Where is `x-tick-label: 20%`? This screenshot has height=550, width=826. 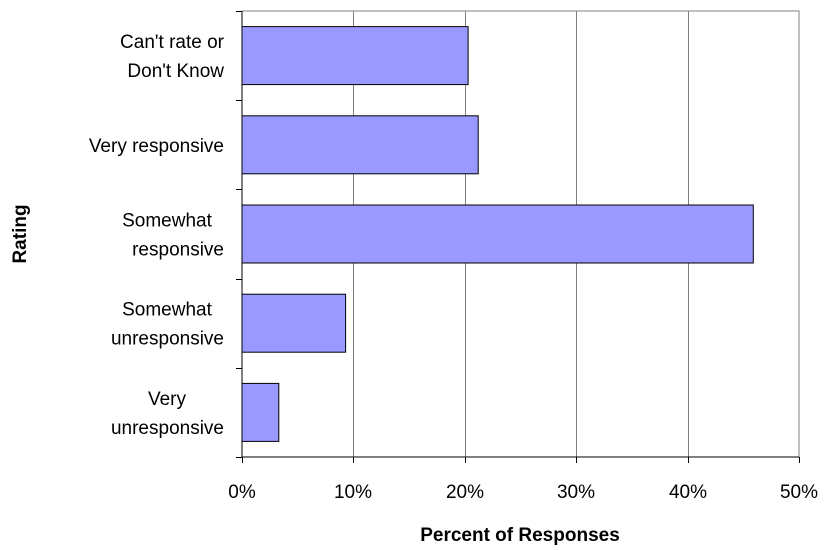 x-tick-label: 20% is located at coordinates (465, 492).